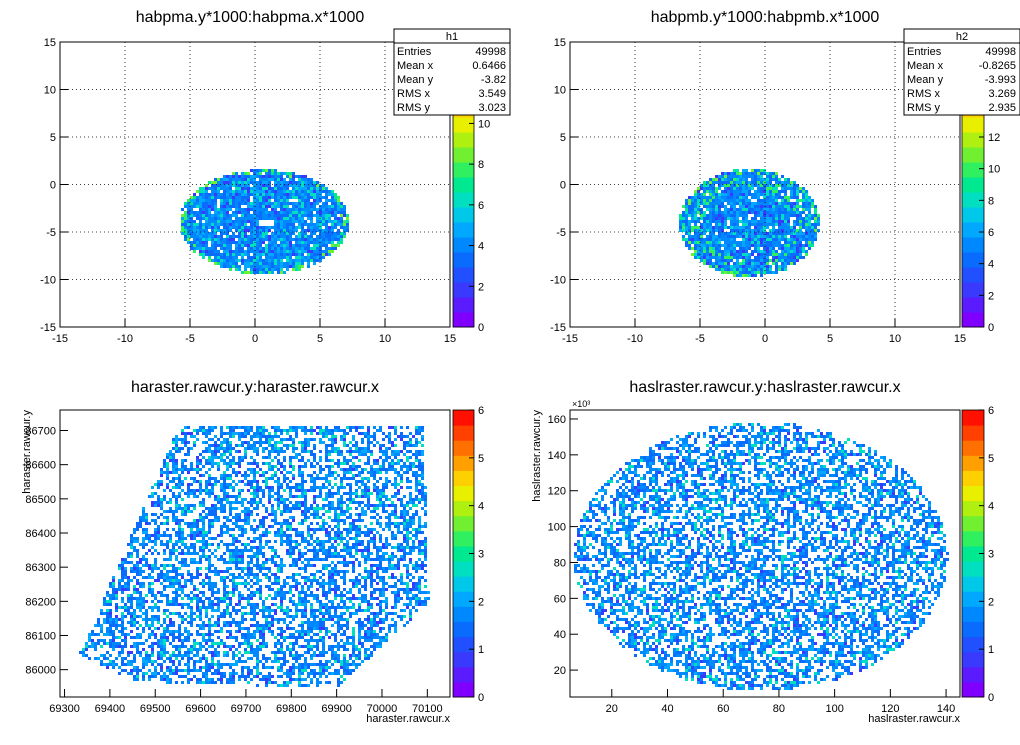 This screenshot has width=1020, height=745. I want to click on color-scale-segment, so click(973, 155).